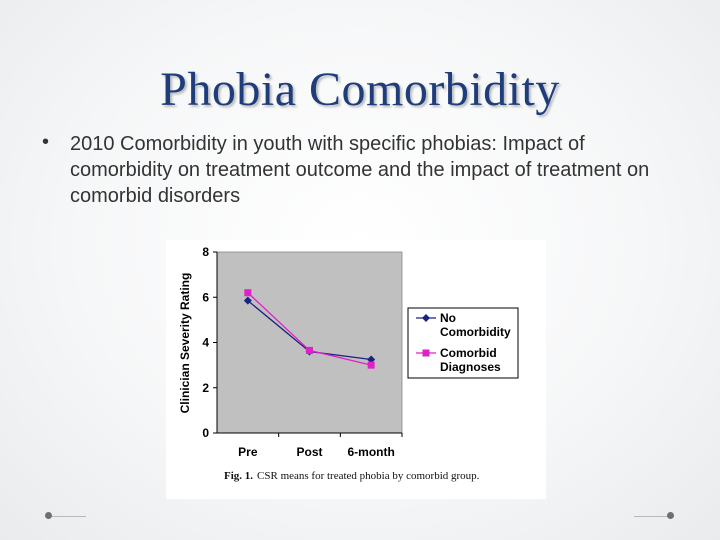  I want to click on y-tick-label: 6, so click(205, 297).